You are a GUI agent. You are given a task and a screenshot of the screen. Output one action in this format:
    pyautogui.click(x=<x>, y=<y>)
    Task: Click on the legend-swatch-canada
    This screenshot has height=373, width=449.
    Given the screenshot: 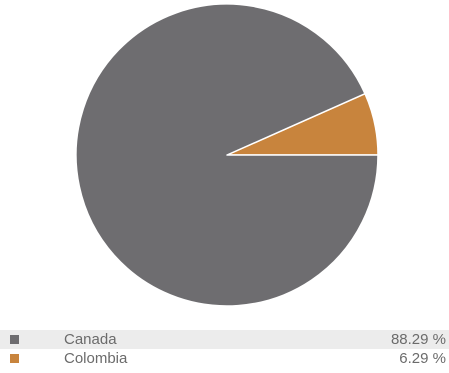 What is the action you would take?
    pyautogui.click(x=14, y=339)
    